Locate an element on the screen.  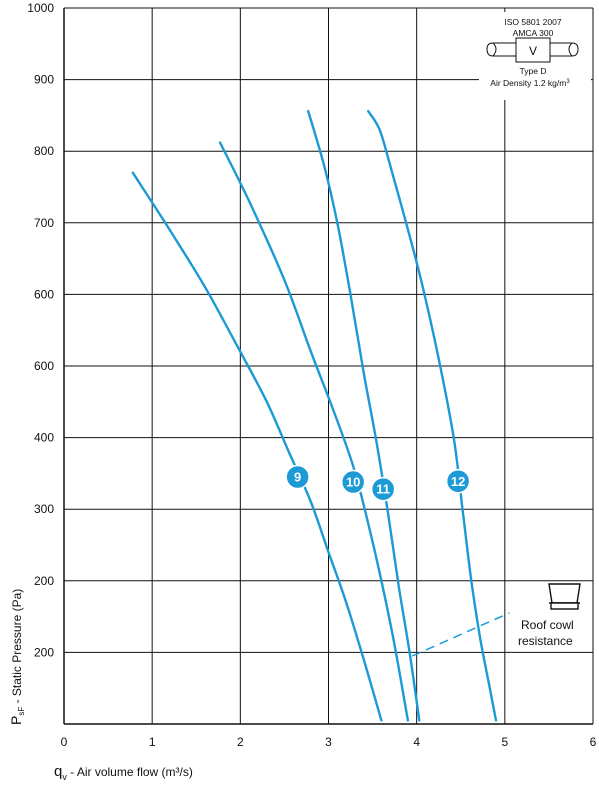
curve-label-12: 12 is located at coordinates (458, 481).